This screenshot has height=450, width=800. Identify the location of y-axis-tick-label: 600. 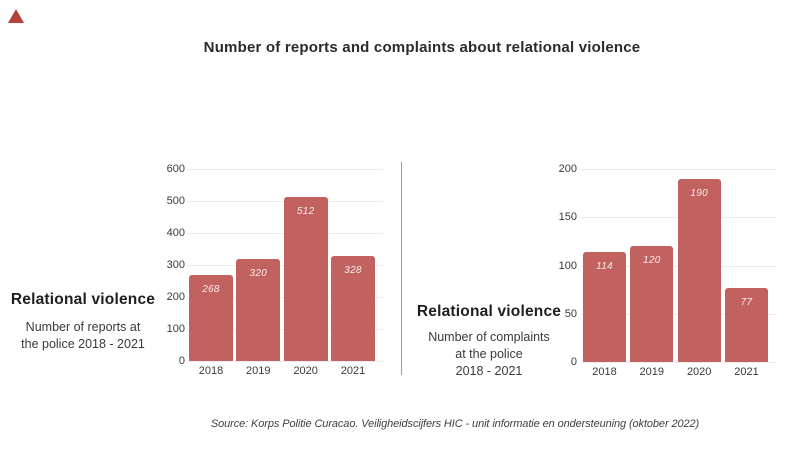
(175, 169).